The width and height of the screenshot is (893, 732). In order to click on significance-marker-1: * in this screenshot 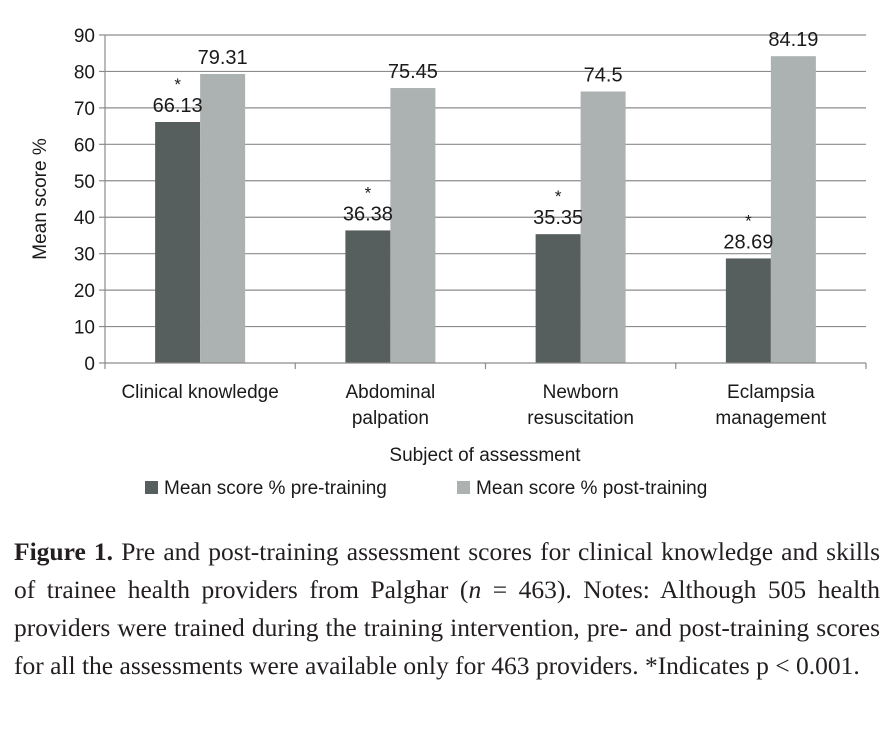, I will do `click(368, 192)`.